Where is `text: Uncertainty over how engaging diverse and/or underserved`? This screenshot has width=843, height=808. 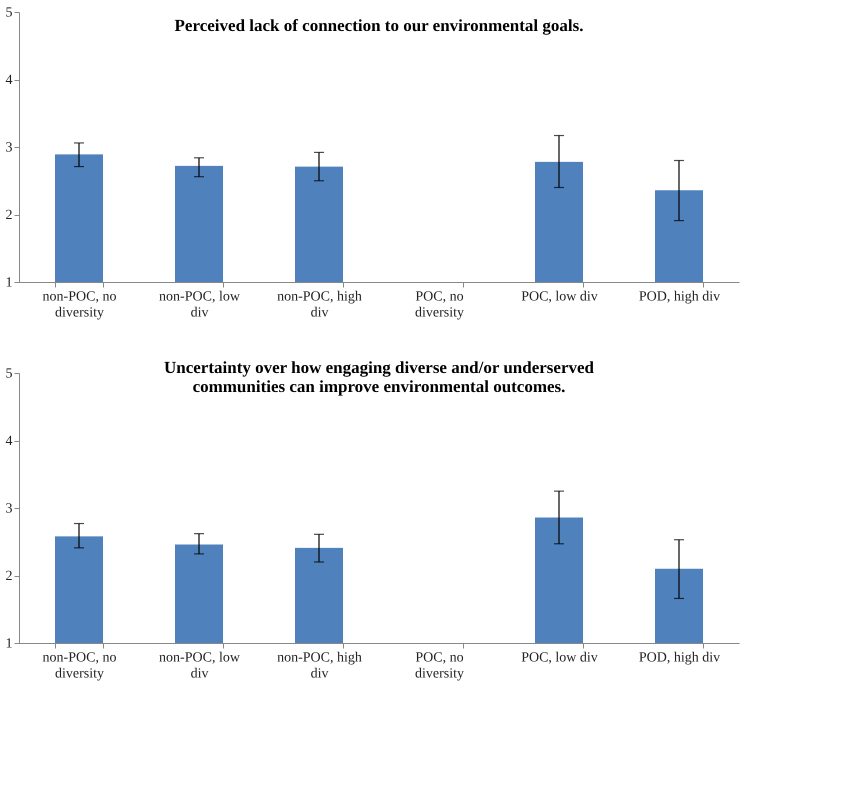 text: Uncertainty over how engaging diverse and/or underserved is located at coordinates (379, 367).